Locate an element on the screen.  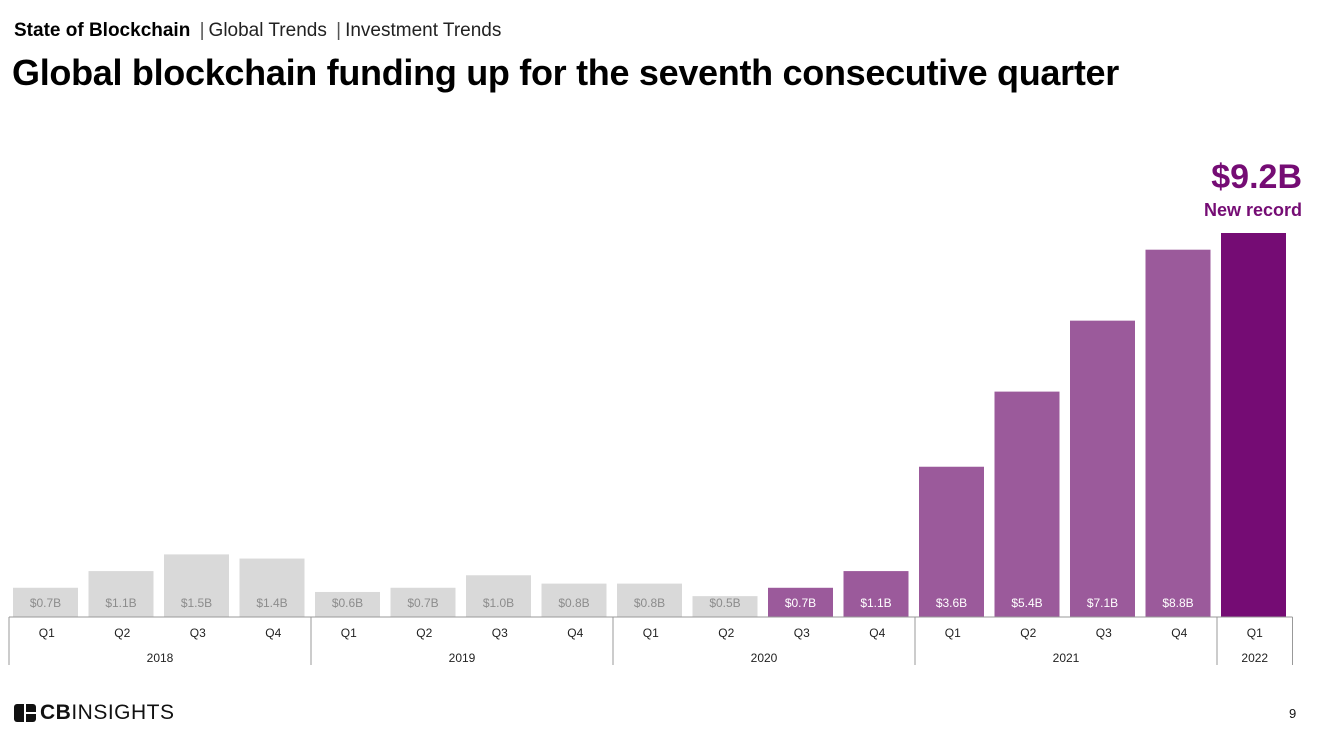
bar-value-label: $8.8B is located at coordinates (1177, 603).